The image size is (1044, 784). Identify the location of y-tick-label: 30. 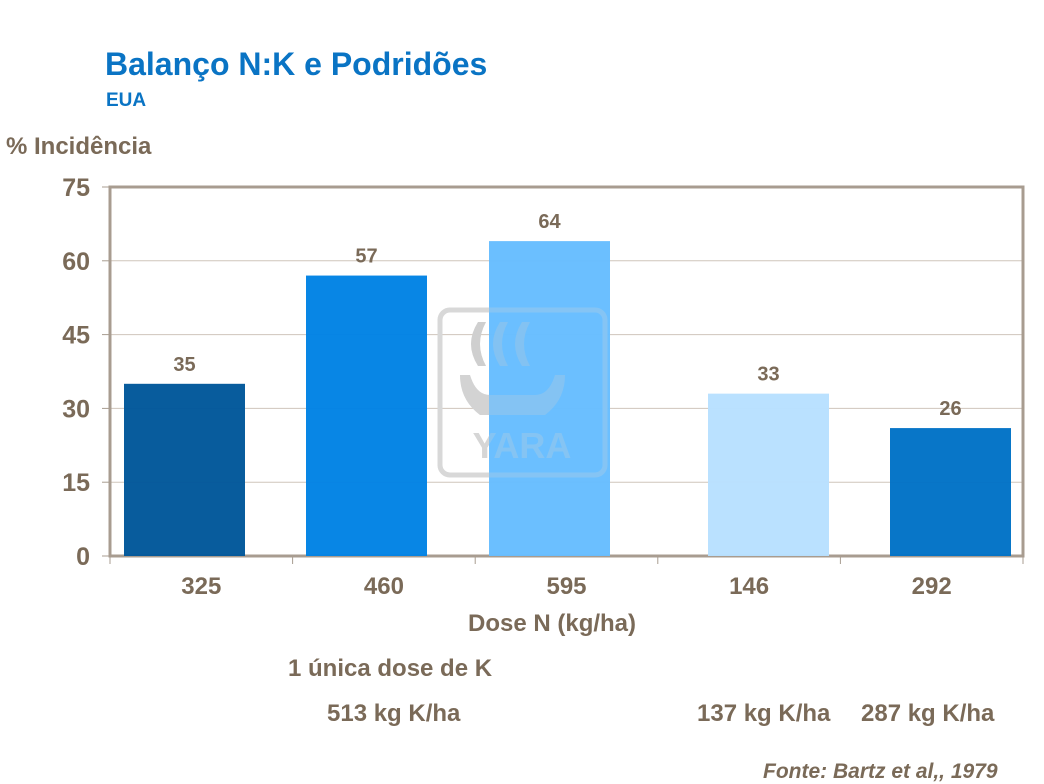
(76, 409).